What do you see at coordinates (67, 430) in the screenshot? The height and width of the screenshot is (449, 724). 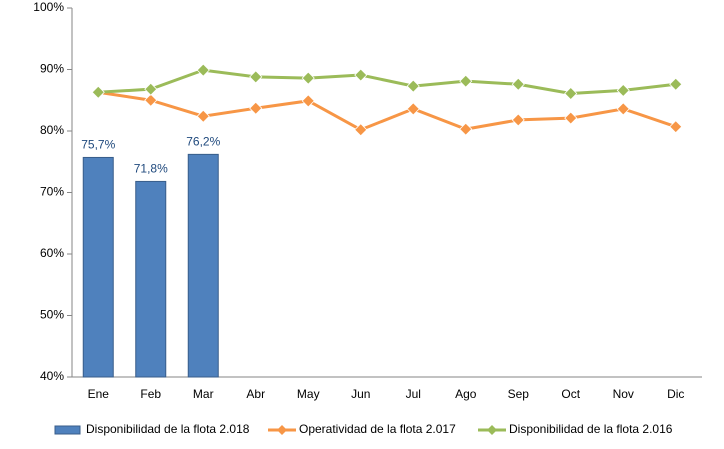 I see `legend-swatch` at bounding box center [67, 430].